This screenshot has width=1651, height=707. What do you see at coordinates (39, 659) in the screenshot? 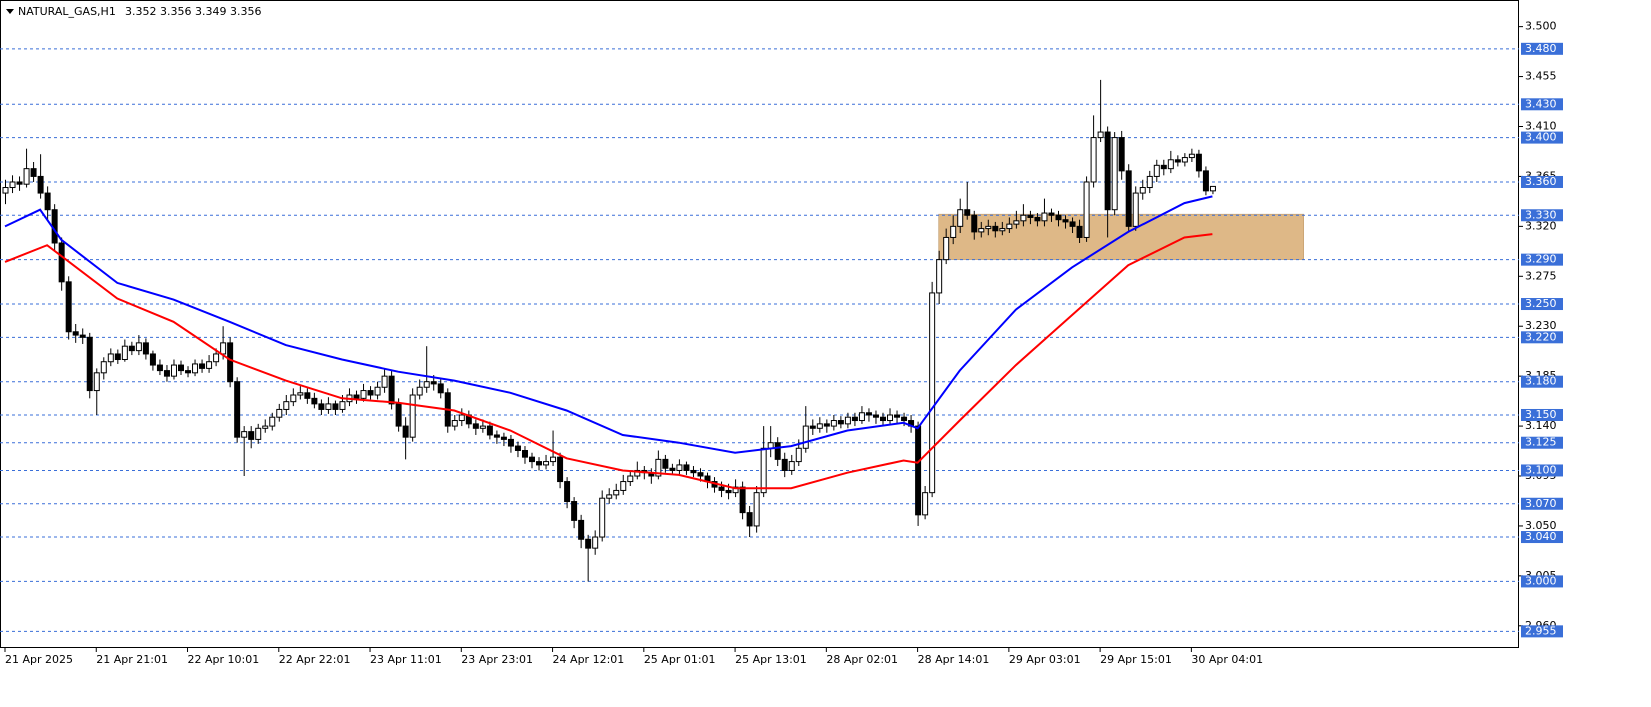
I see `x-tick-label: 21 Apr 2025` at bounding box center [39, 659].